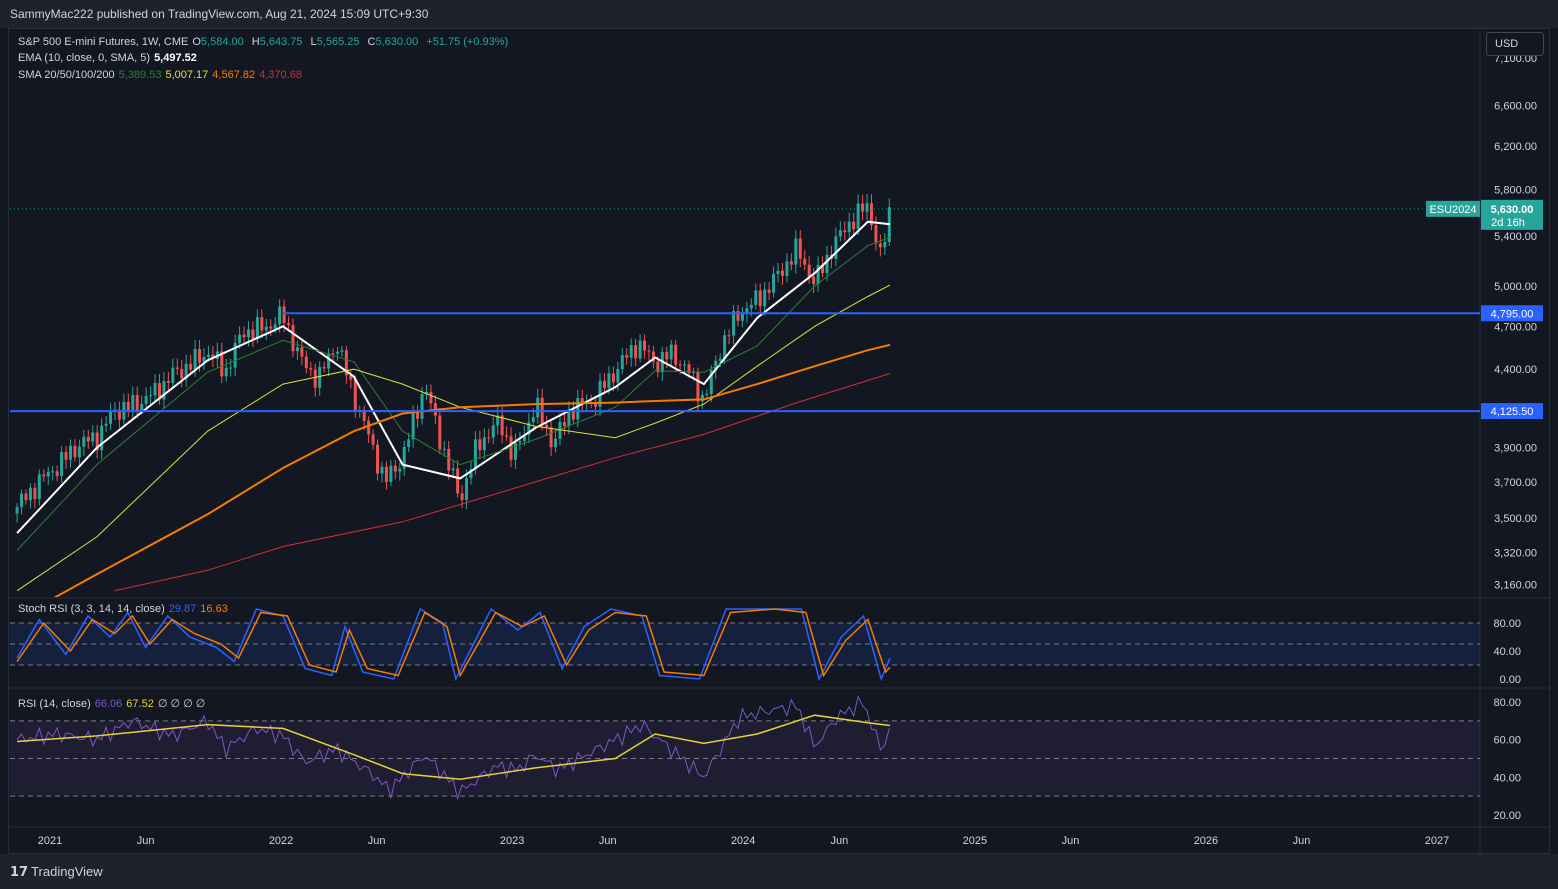  What do you see at coordinates (218, 42) in the screenshot?
I see `ohlc-open: O5,584.00` at bounding box center [218, 42].